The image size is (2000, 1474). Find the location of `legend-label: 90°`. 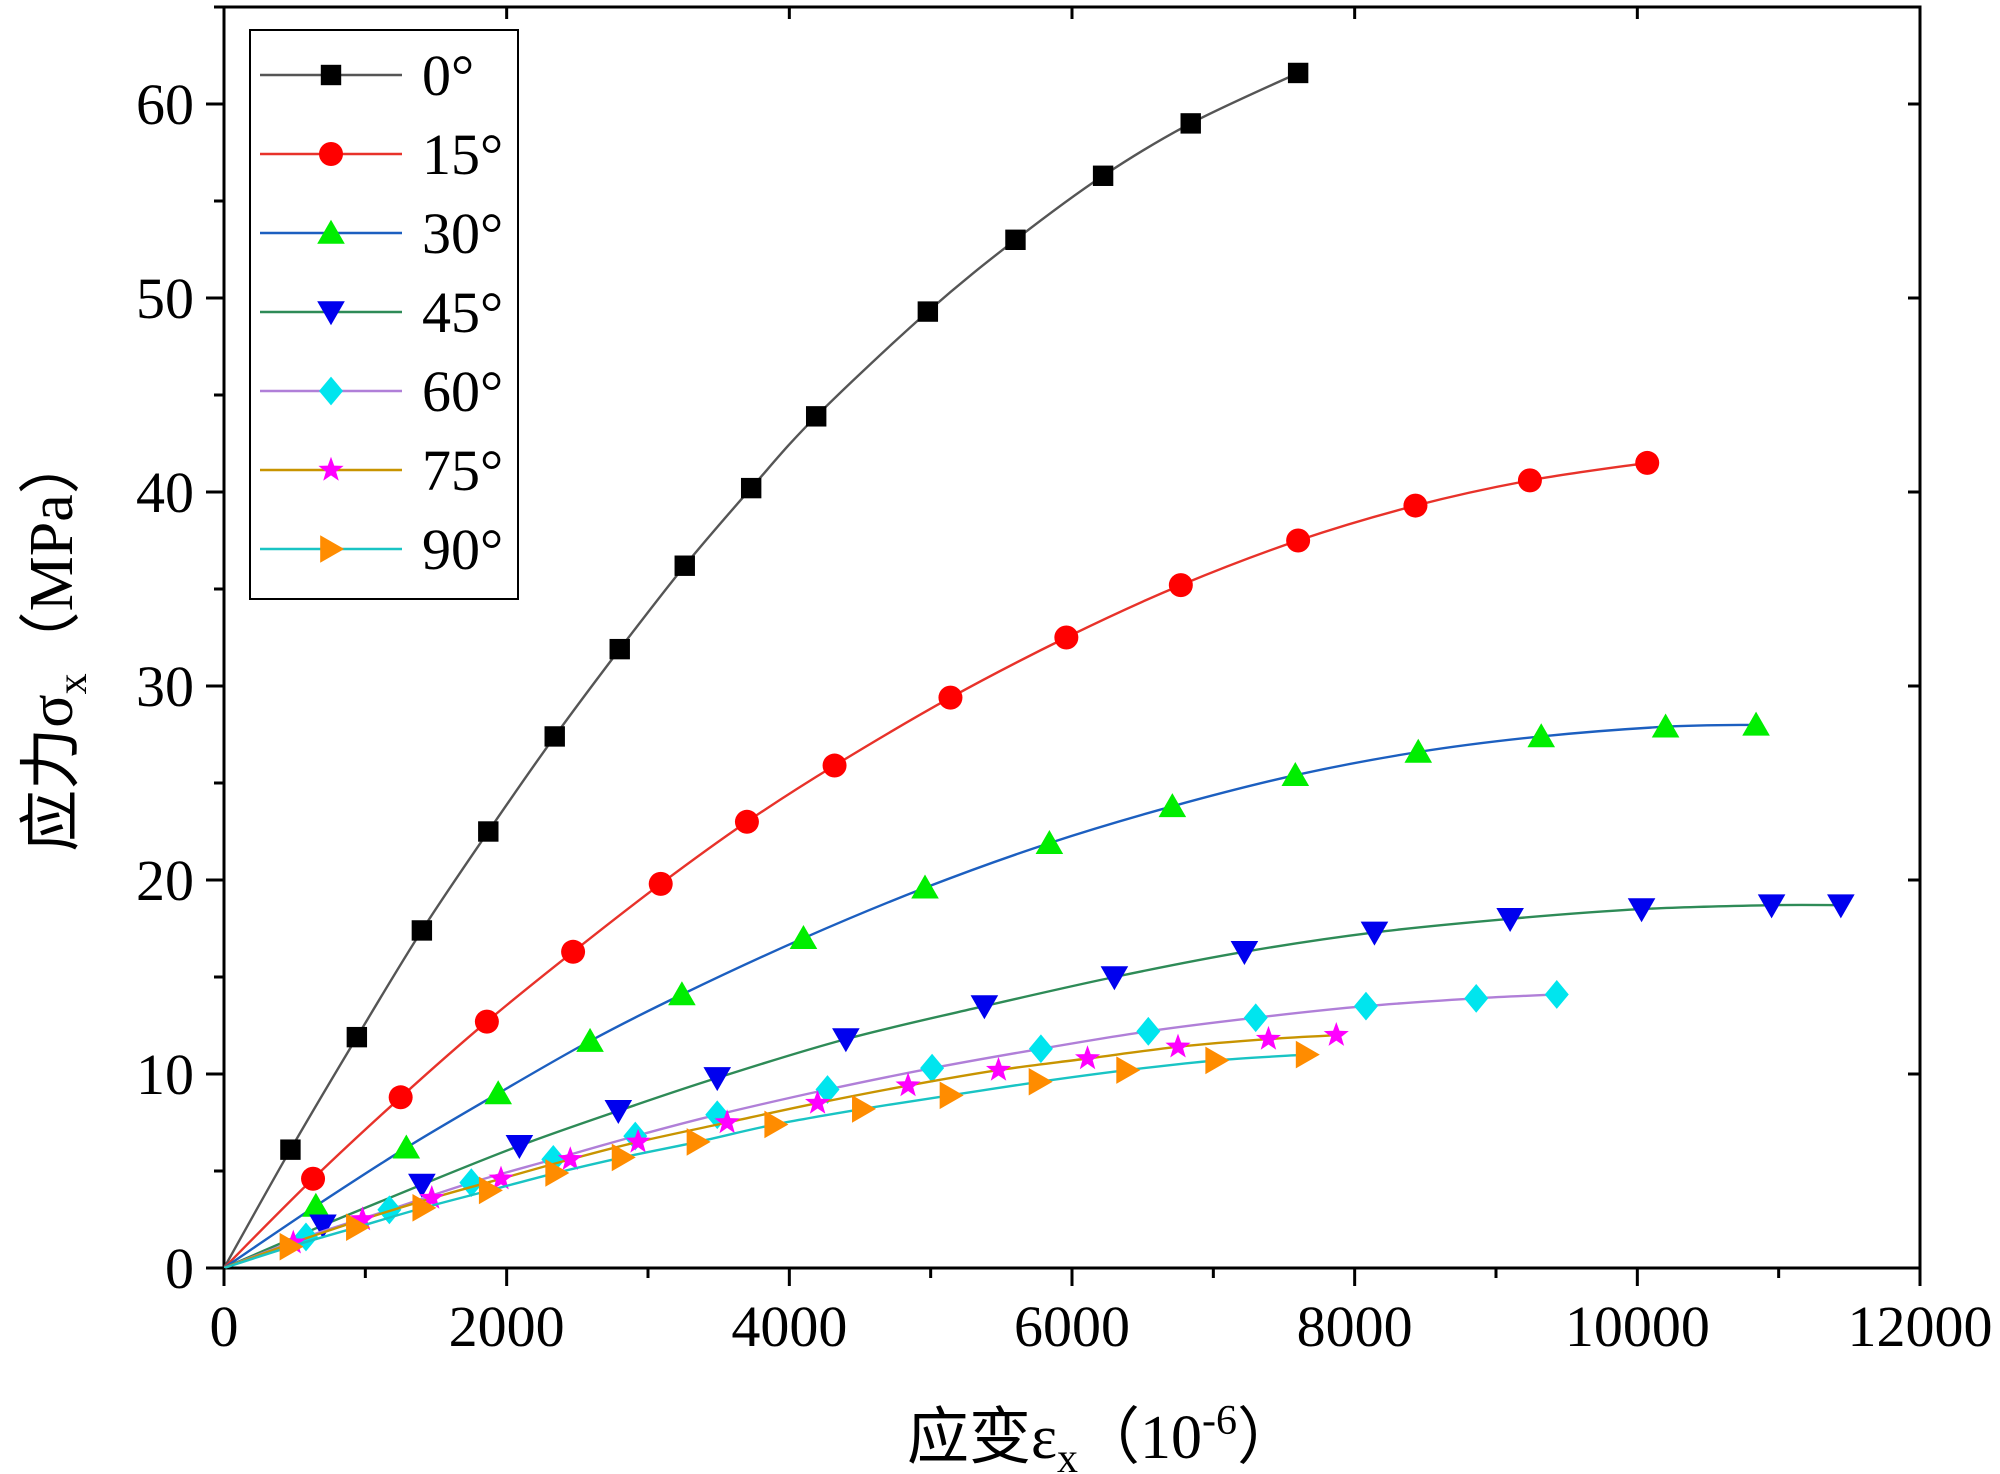

legend-label: 90° is located at coordinates (462, 549).